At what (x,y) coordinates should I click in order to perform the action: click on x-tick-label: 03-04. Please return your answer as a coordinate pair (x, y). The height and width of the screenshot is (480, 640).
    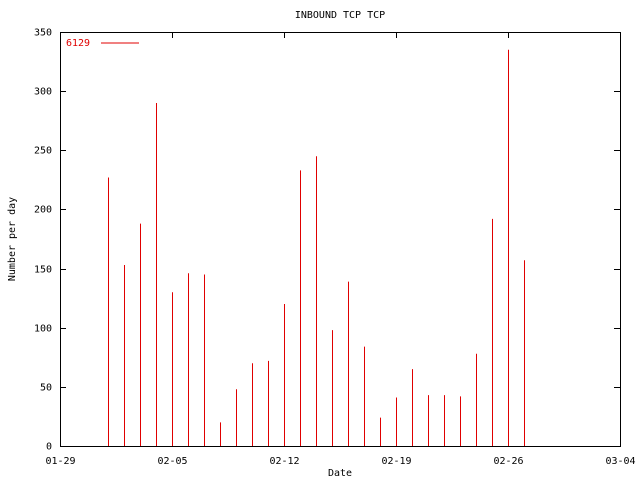
    Looking at the image, I should click on (620, 461).